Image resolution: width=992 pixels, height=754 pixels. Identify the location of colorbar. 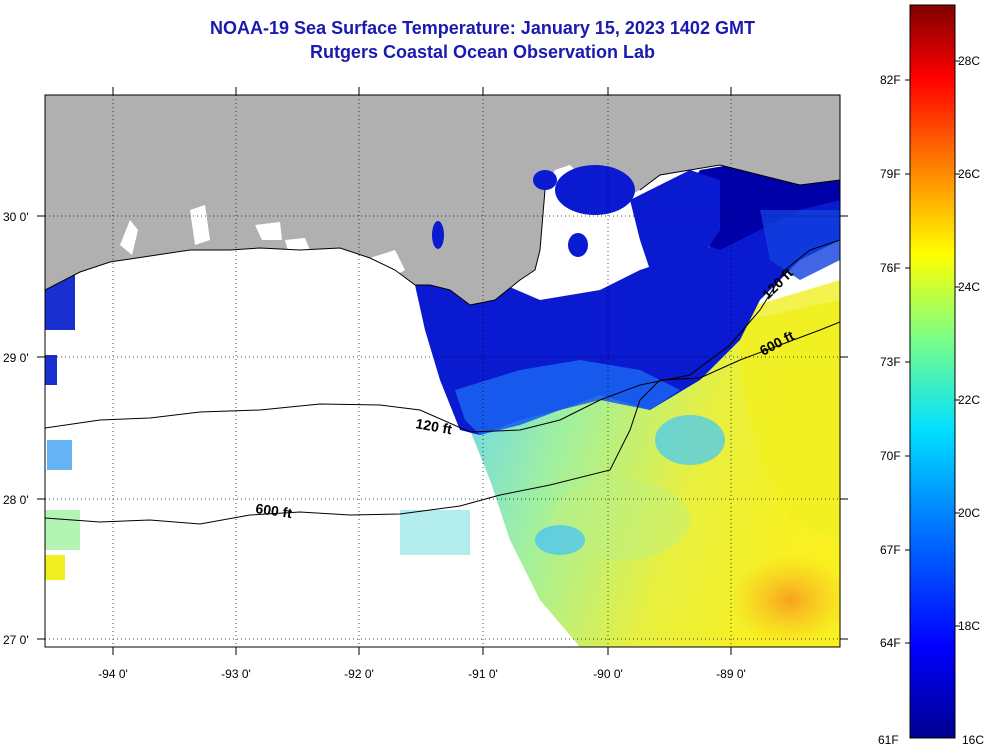
(932, 371).